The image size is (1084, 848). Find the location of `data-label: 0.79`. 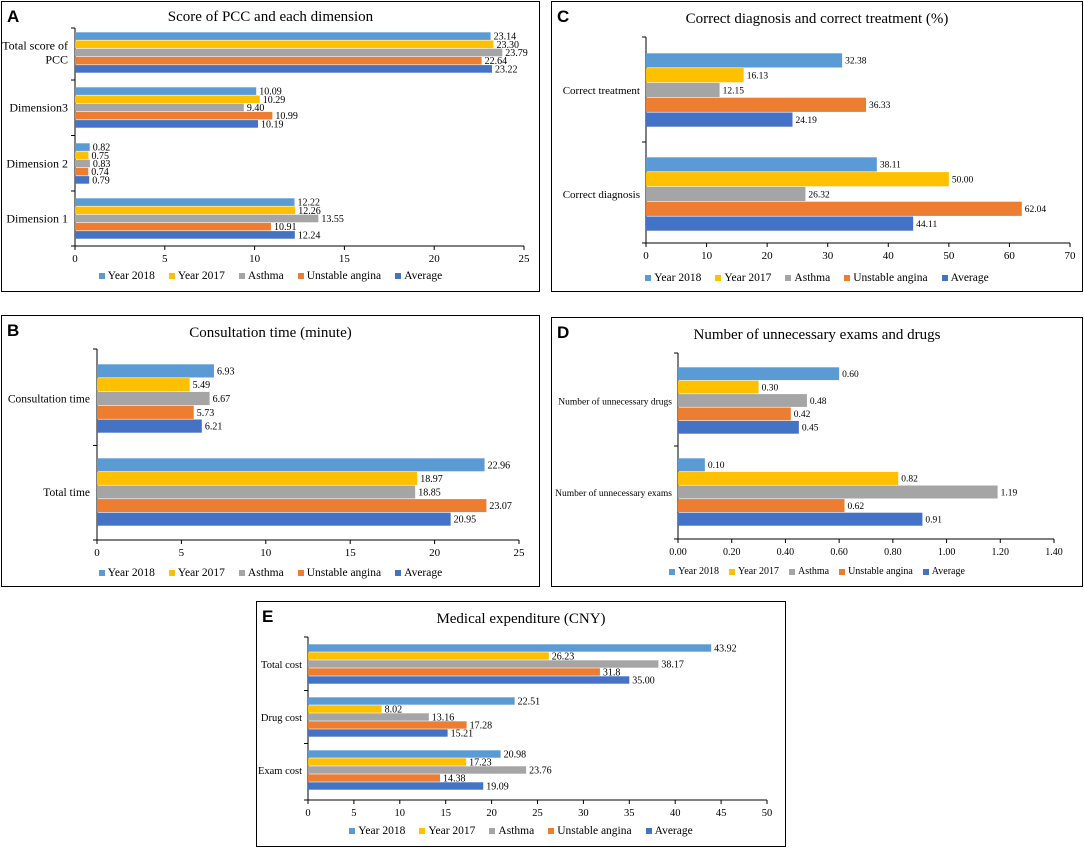

data-label: 0.79 is located at coordinates (101, 180).